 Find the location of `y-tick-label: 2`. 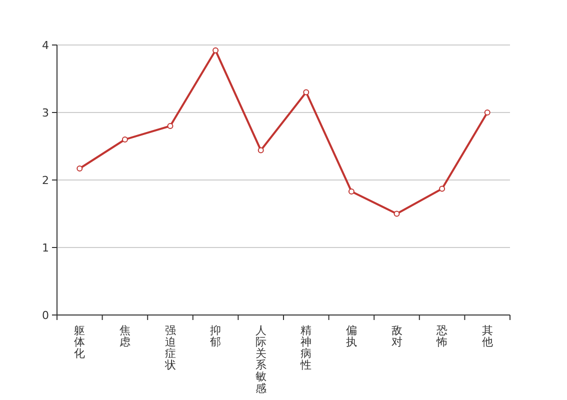

y-tick-label: 2 is located at coordinates (45, 180).